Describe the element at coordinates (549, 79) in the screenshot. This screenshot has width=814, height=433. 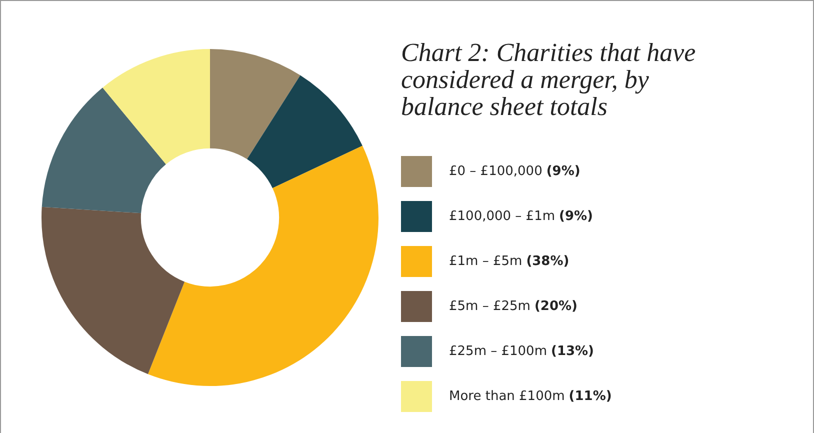
I see `text: Chart 2: Charities that have considered a merger, by balance sheet totals` at that location.